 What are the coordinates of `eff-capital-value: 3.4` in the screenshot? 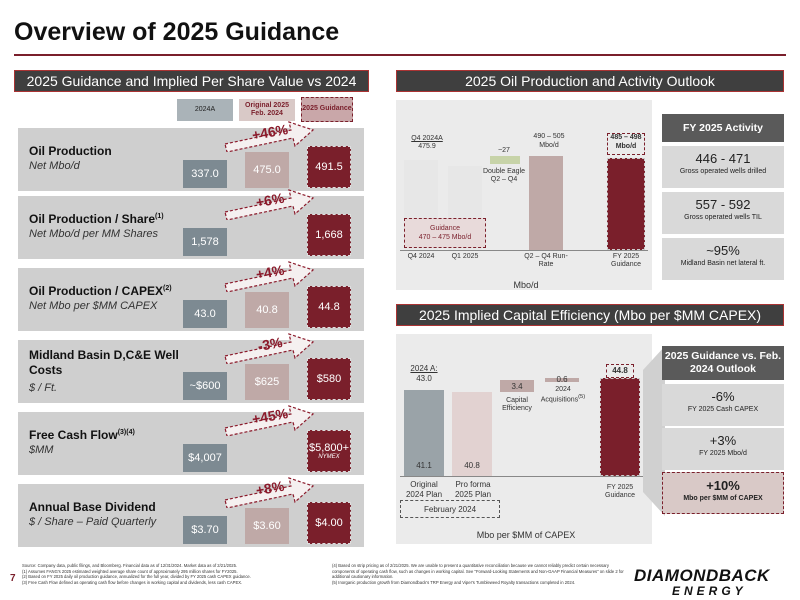 It's located at (517, 386).